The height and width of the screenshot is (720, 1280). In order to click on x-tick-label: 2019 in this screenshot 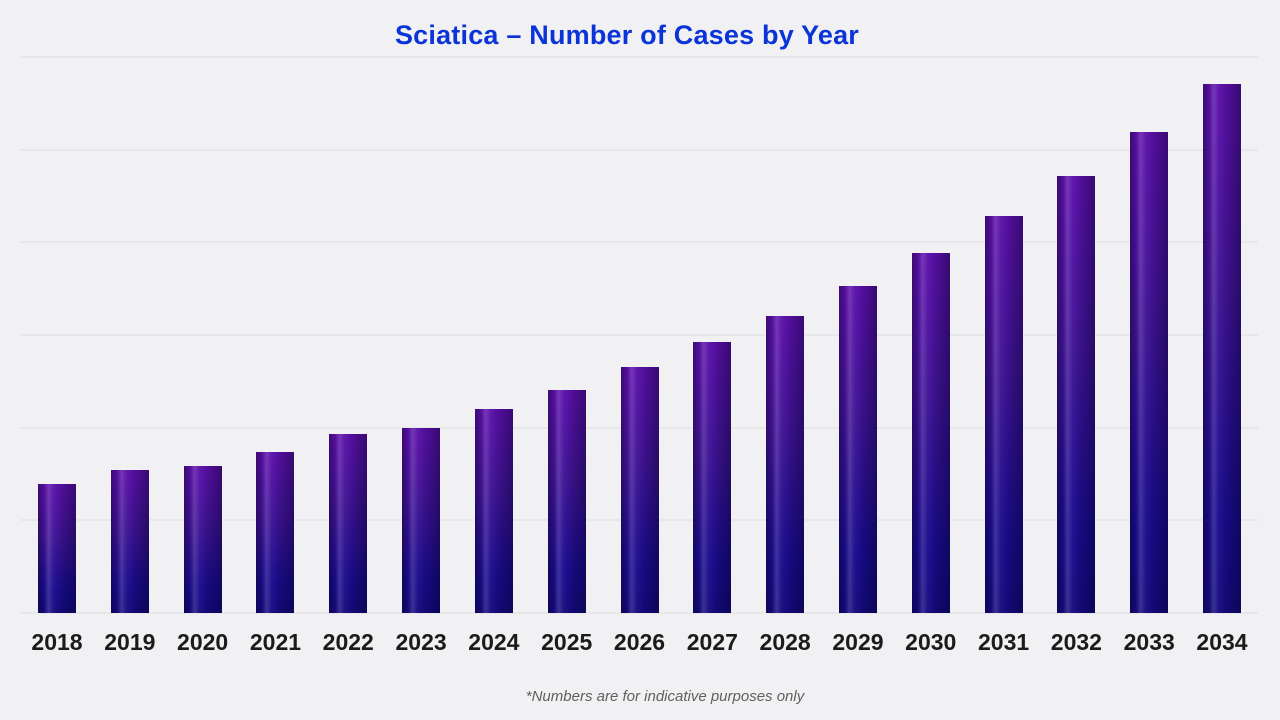, I will do `click(130, 641)`.